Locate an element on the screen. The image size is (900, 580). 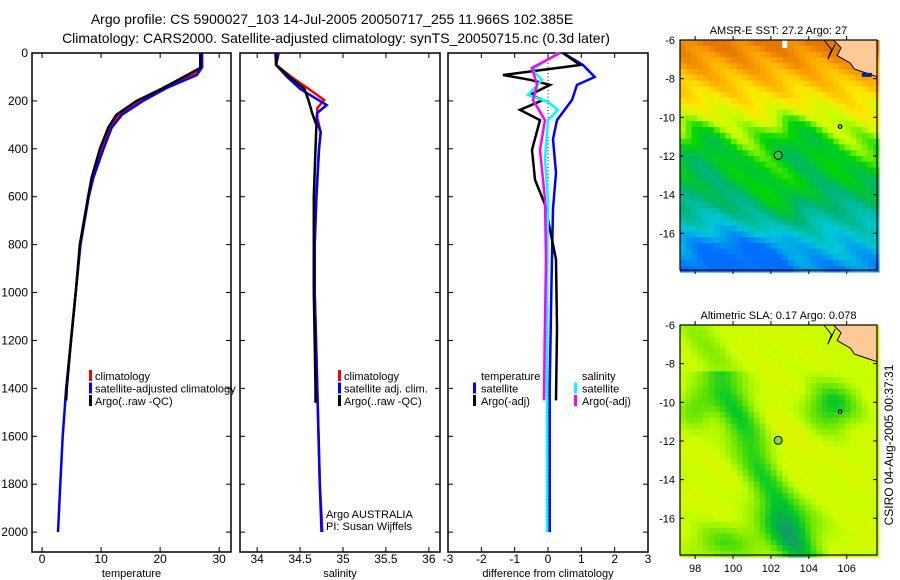
christmas-island is located at coordinates (840, 126).